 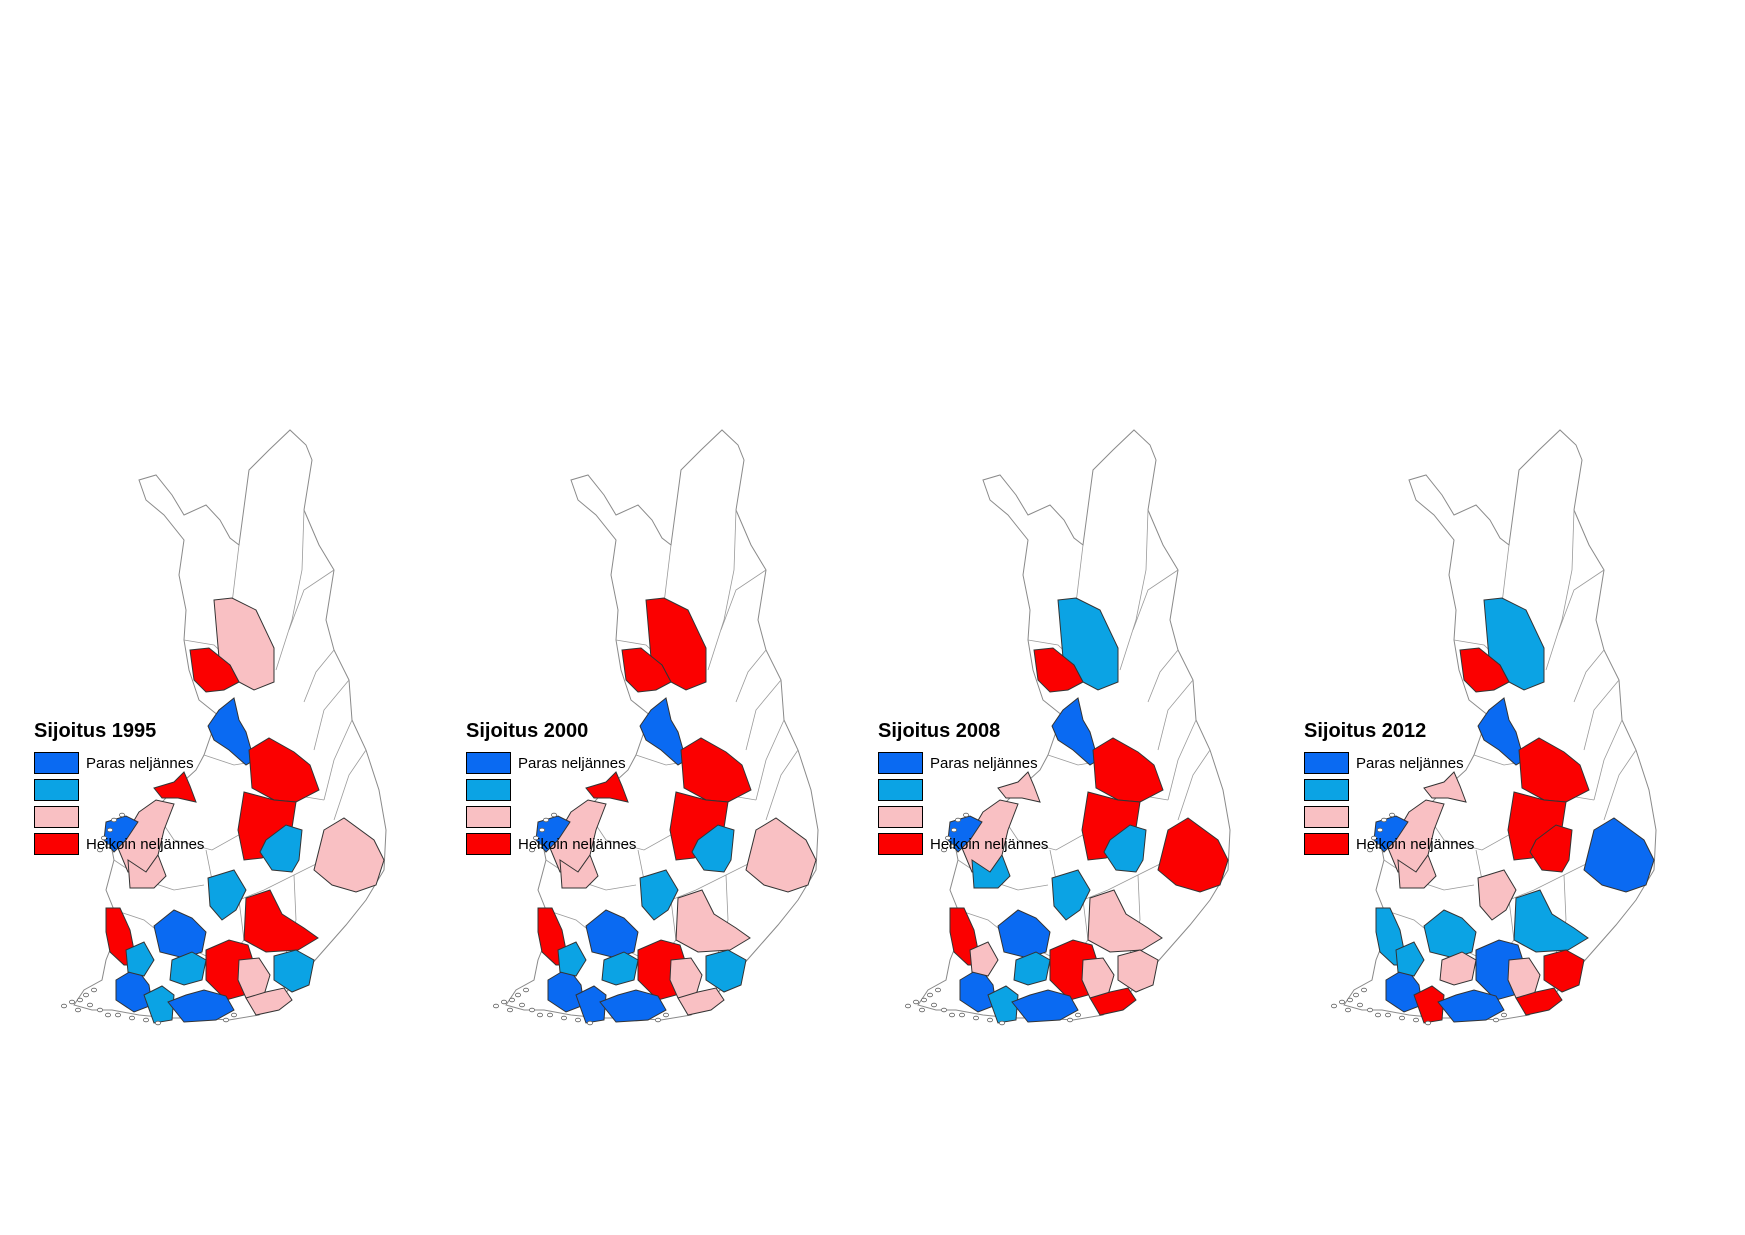 What do you see at coordinates (527, 731) in the screenshot?
I see `map-title: Sijoitus 2000` at bounding box center [527, 731].